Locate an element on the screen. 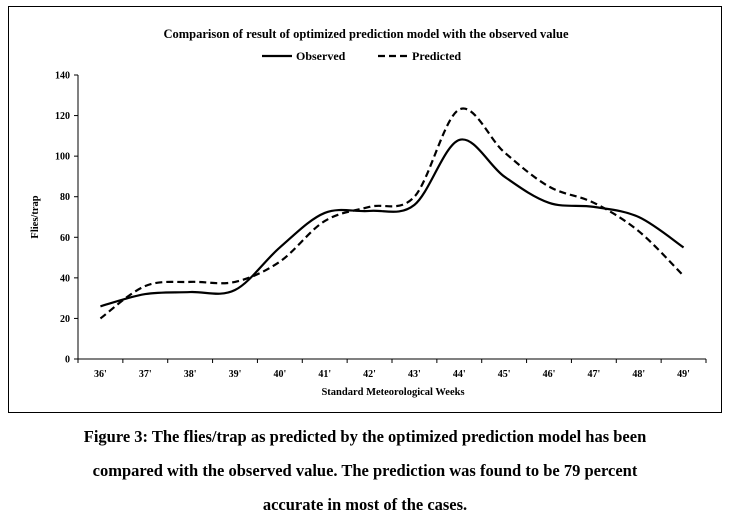 This screenshot has width=730, height=522. x-tick-label: 48' is located at coordinates (638, 374).